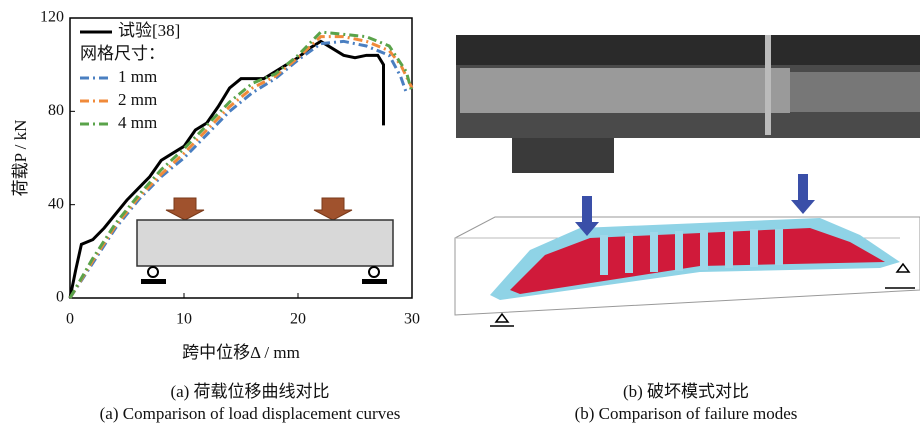 Image resolution: width=920 pixels, height=433 pixels. What do you see at coordinates (686, 391) in the screenshot?
I see `caption: (b) 破坏模式对比` at bounding box center [686, 391].